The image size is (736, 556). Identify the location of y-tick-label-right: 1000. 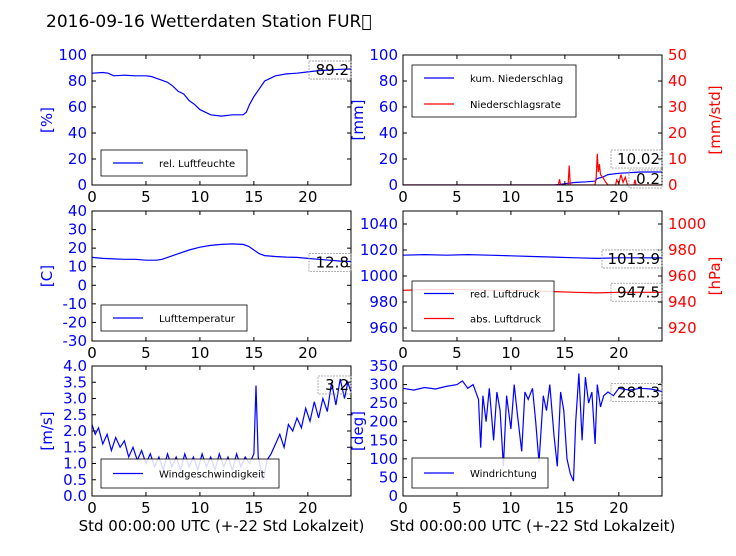
(687, 224).